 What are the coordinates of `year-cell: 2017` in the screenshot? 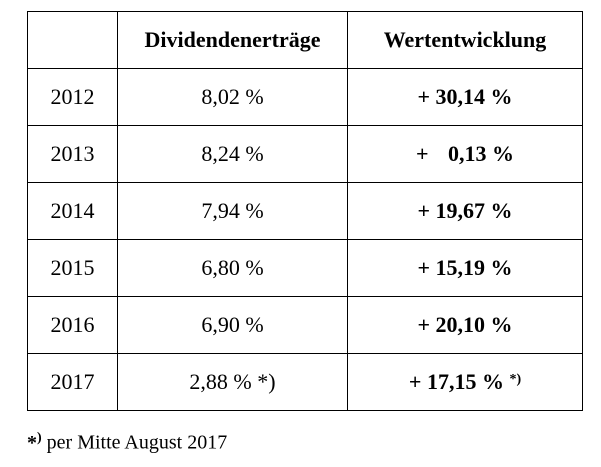 It's located at (72, 382).